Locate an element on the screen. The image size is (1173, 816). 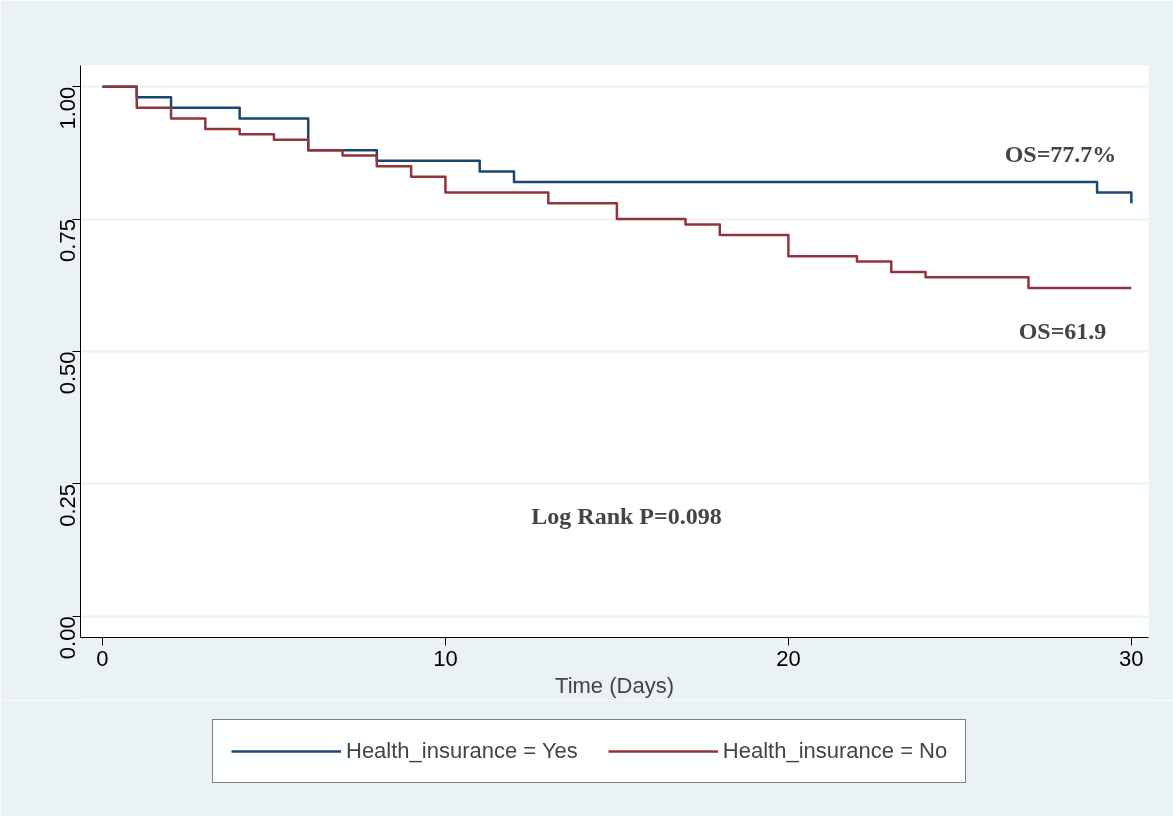
y-tick-label: 0.75 is located at coordinates (67, 240).